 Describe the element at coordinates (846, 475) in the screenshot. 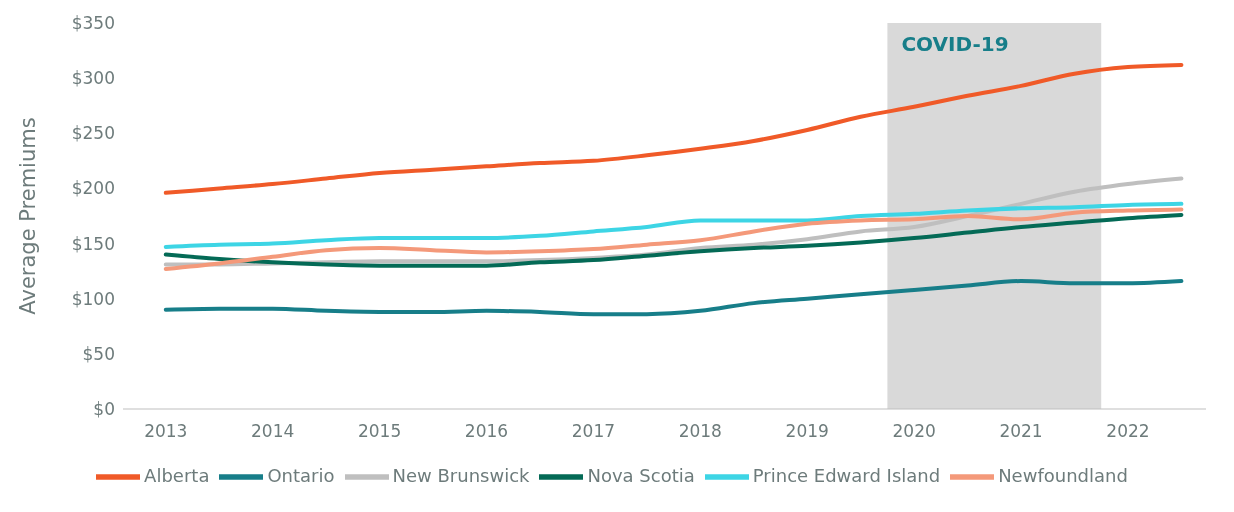

I see `legend-label: Prince Edward Island` at that location.